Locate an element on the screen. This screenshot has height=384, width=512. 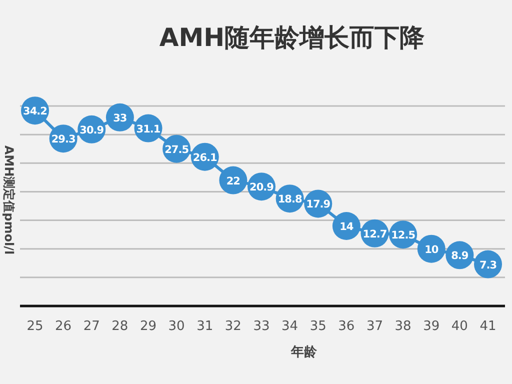
x-tick-label: 29 is located at coordinates (148, 326).